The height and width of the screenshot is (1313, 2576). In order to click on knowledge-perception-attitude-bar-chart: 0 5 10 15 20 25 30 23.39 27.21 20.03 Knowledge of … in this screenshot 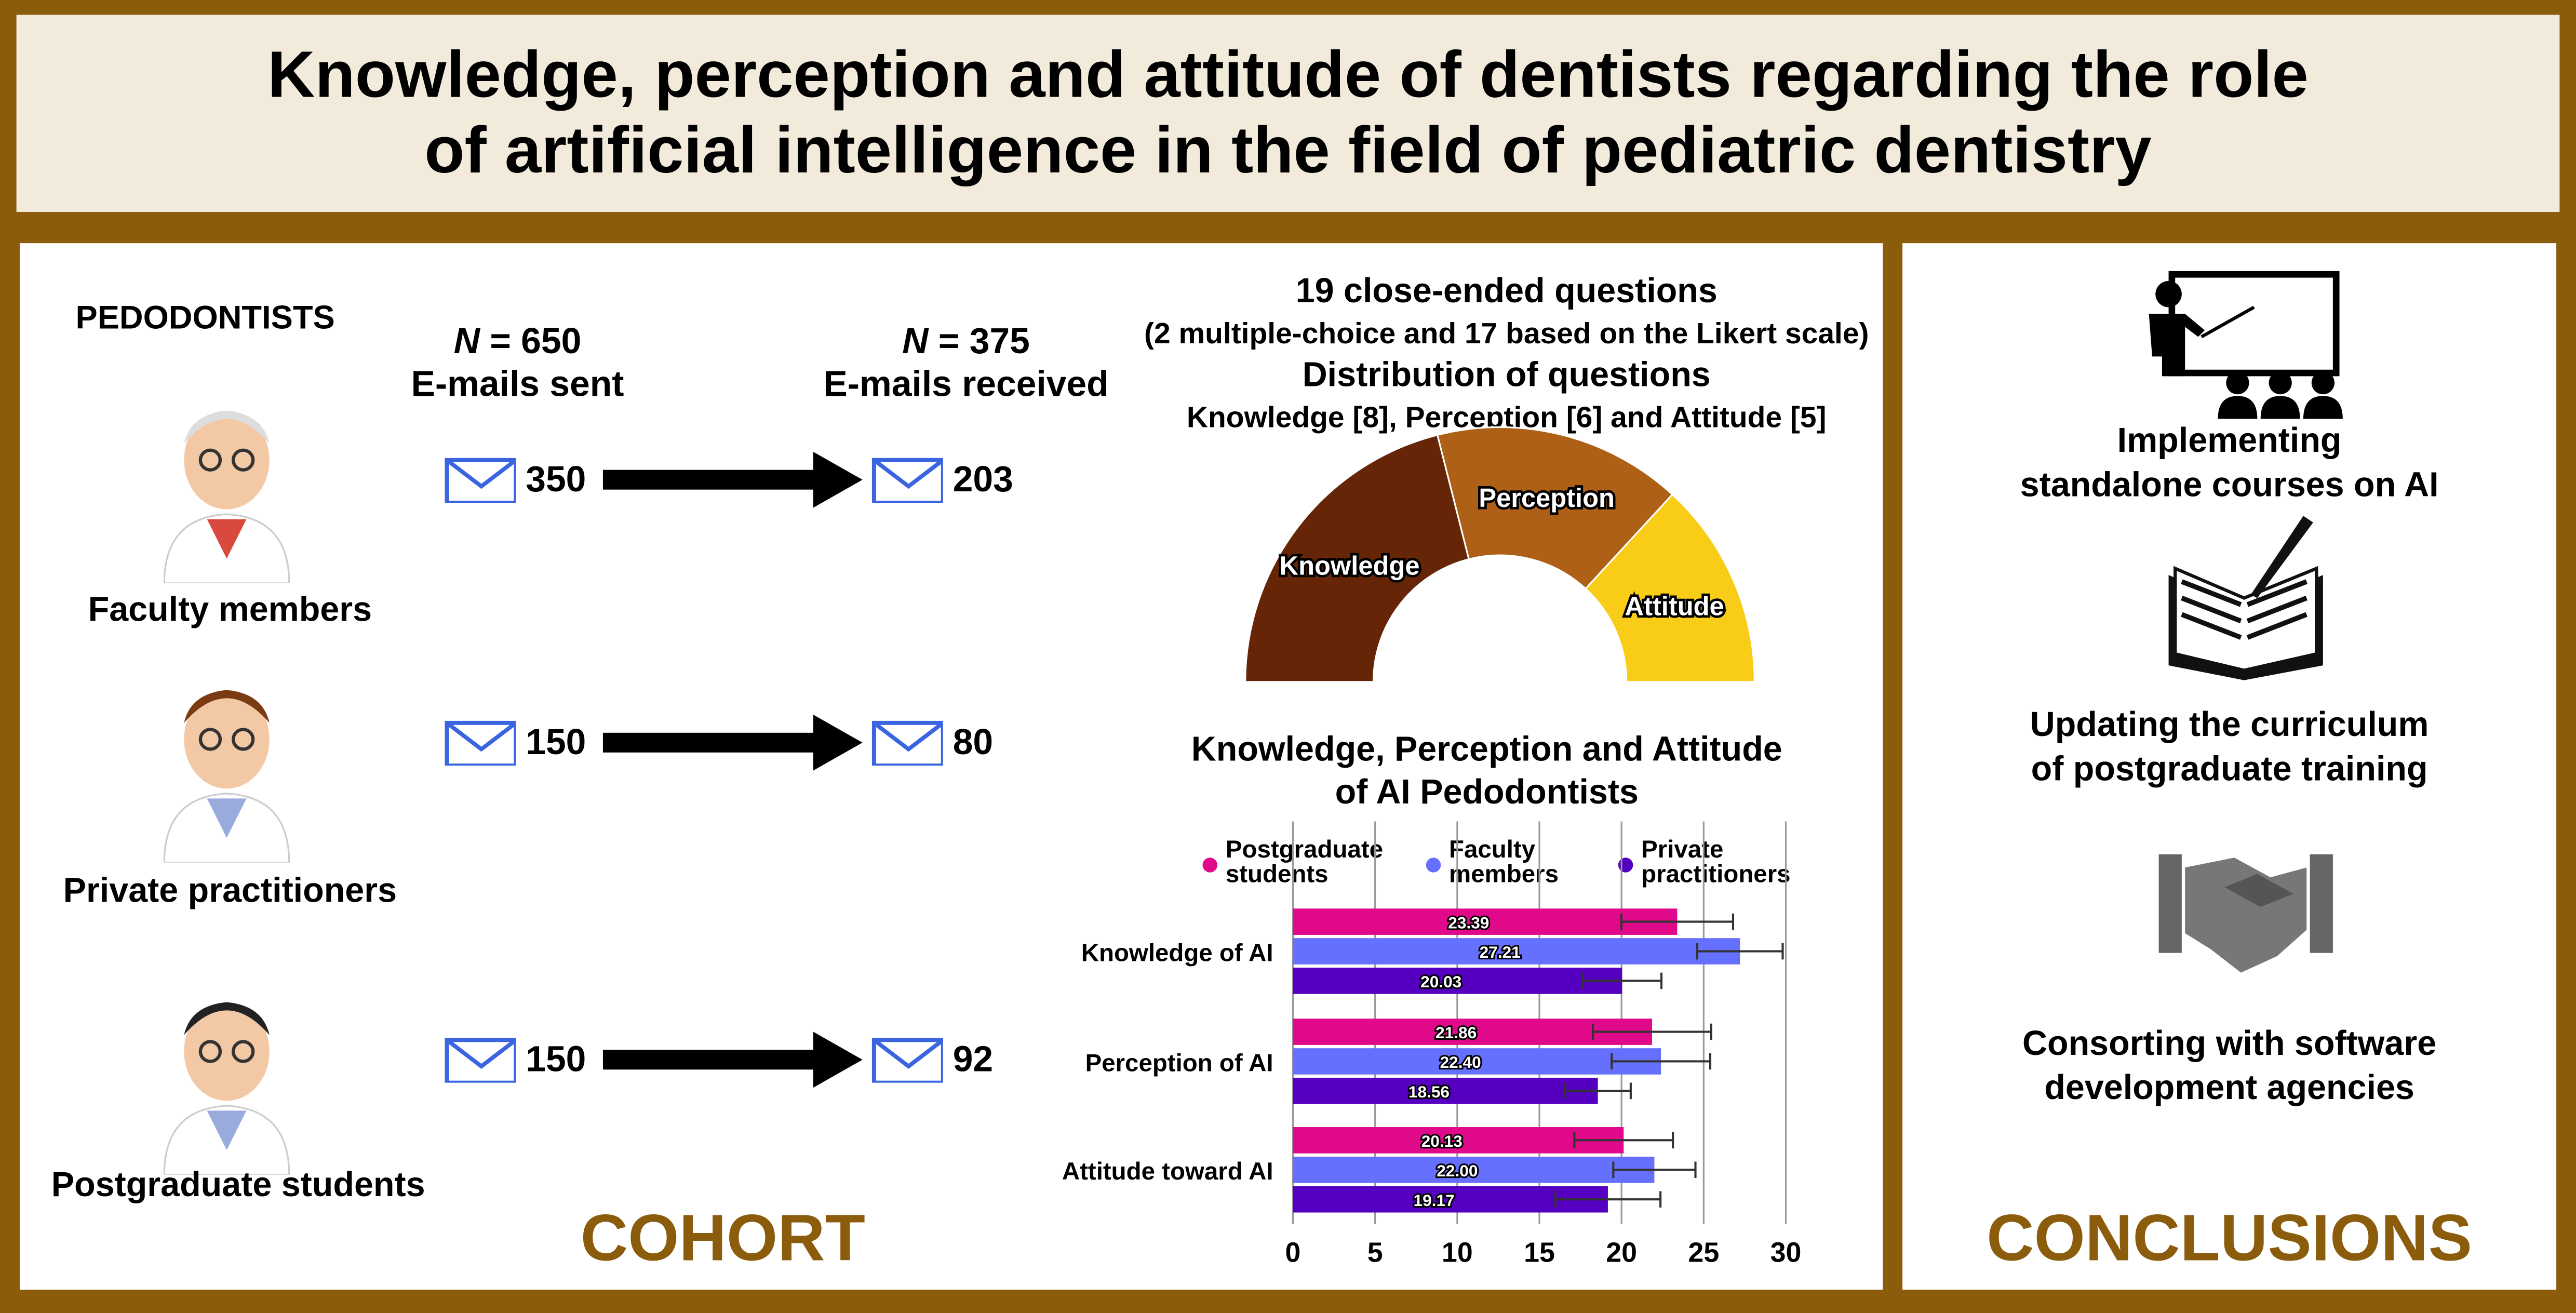, I will do `click(1432, 1044)`.